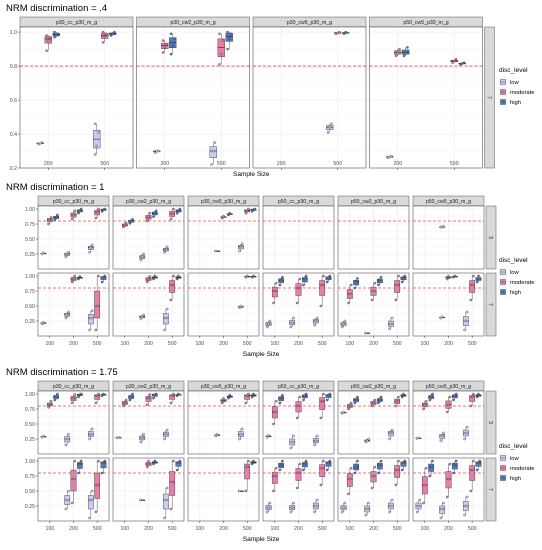 This screenshot has height=550, width=542. I want to click on panel-strip-label: p50_cw5_p30_m_g, so click(448, 202).